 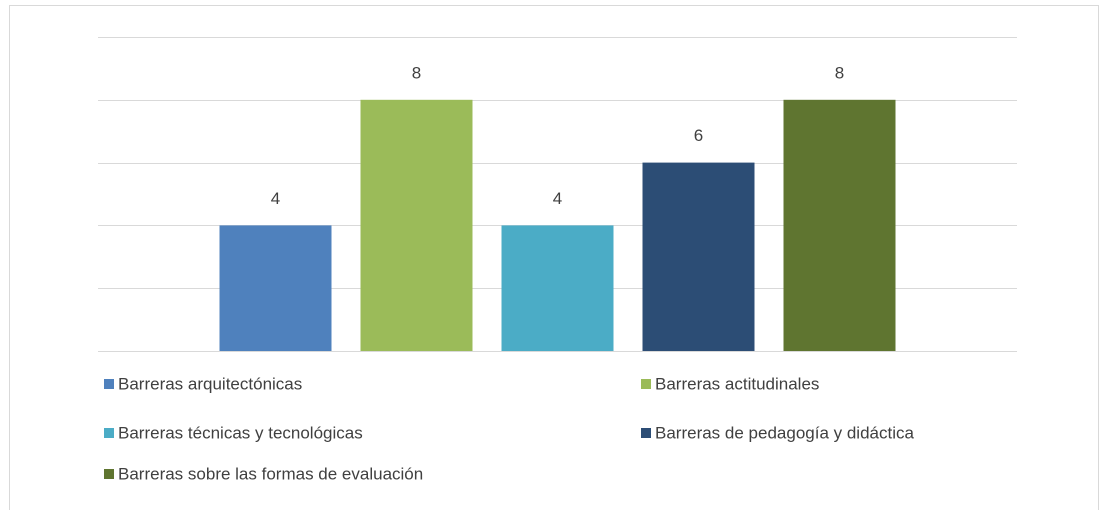 I want to click on legend-label: Barreras sobre las formas de evaluación, so click(x=270, y=473).